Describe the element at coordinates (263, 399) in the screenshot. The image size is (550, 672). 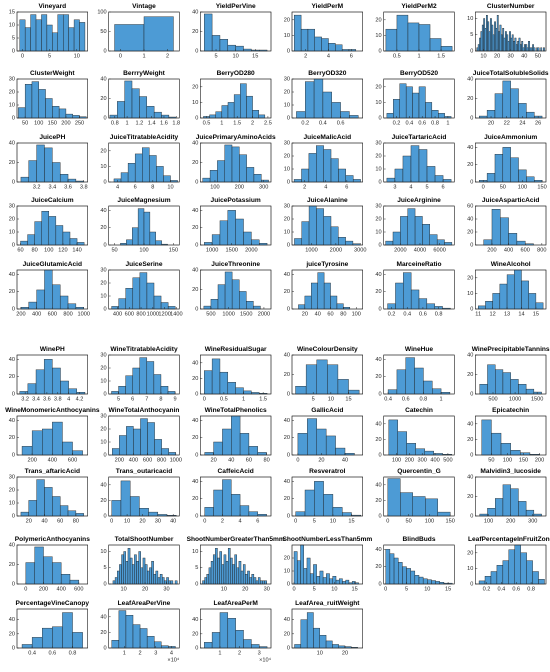
I see `x-tick-label: 1.5` at that location.